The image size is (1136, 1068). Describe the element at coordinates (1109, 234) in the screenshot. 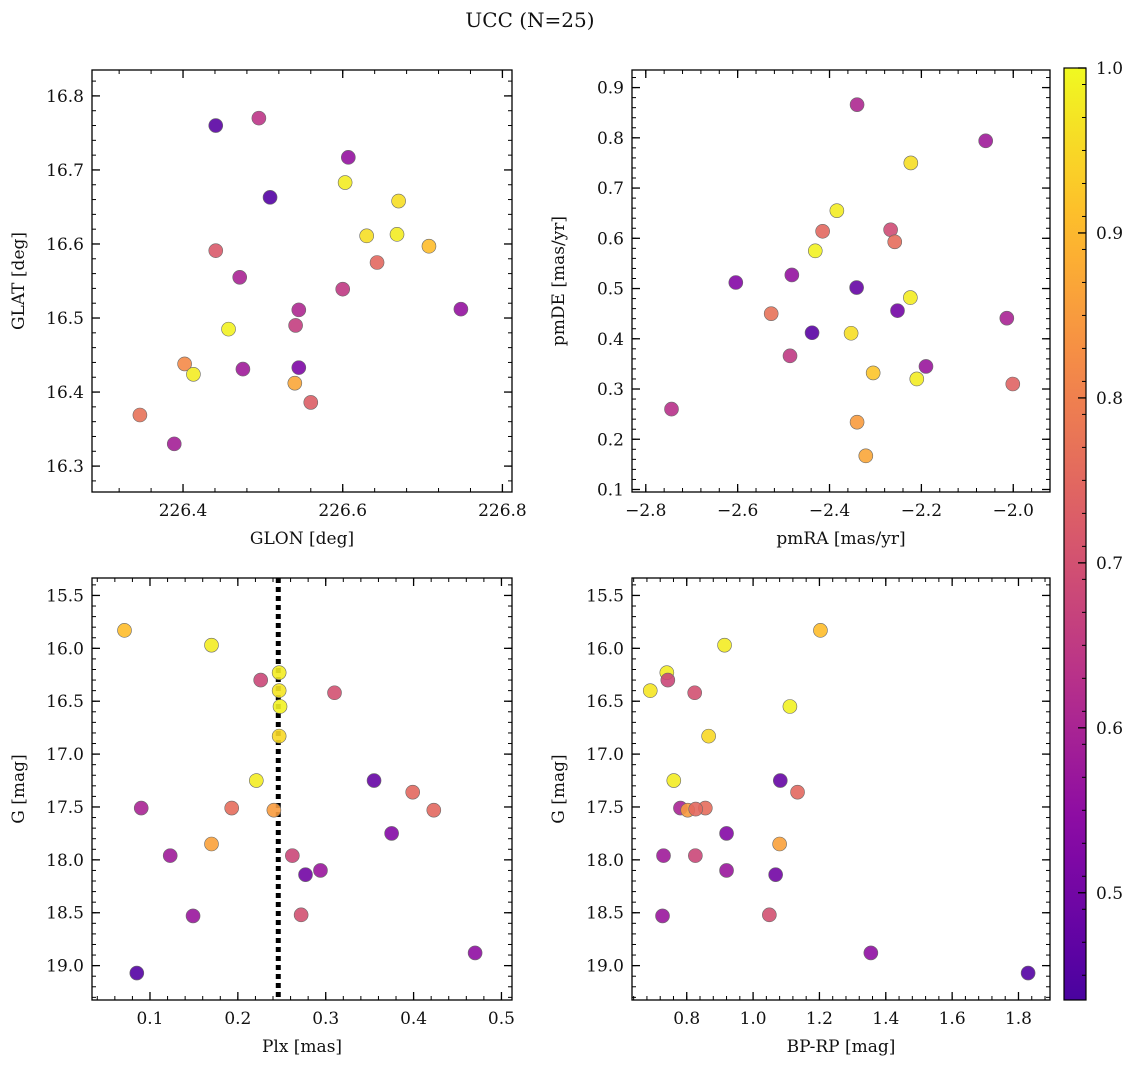

I see `colorbar-tick-label: 0.9` at that location.